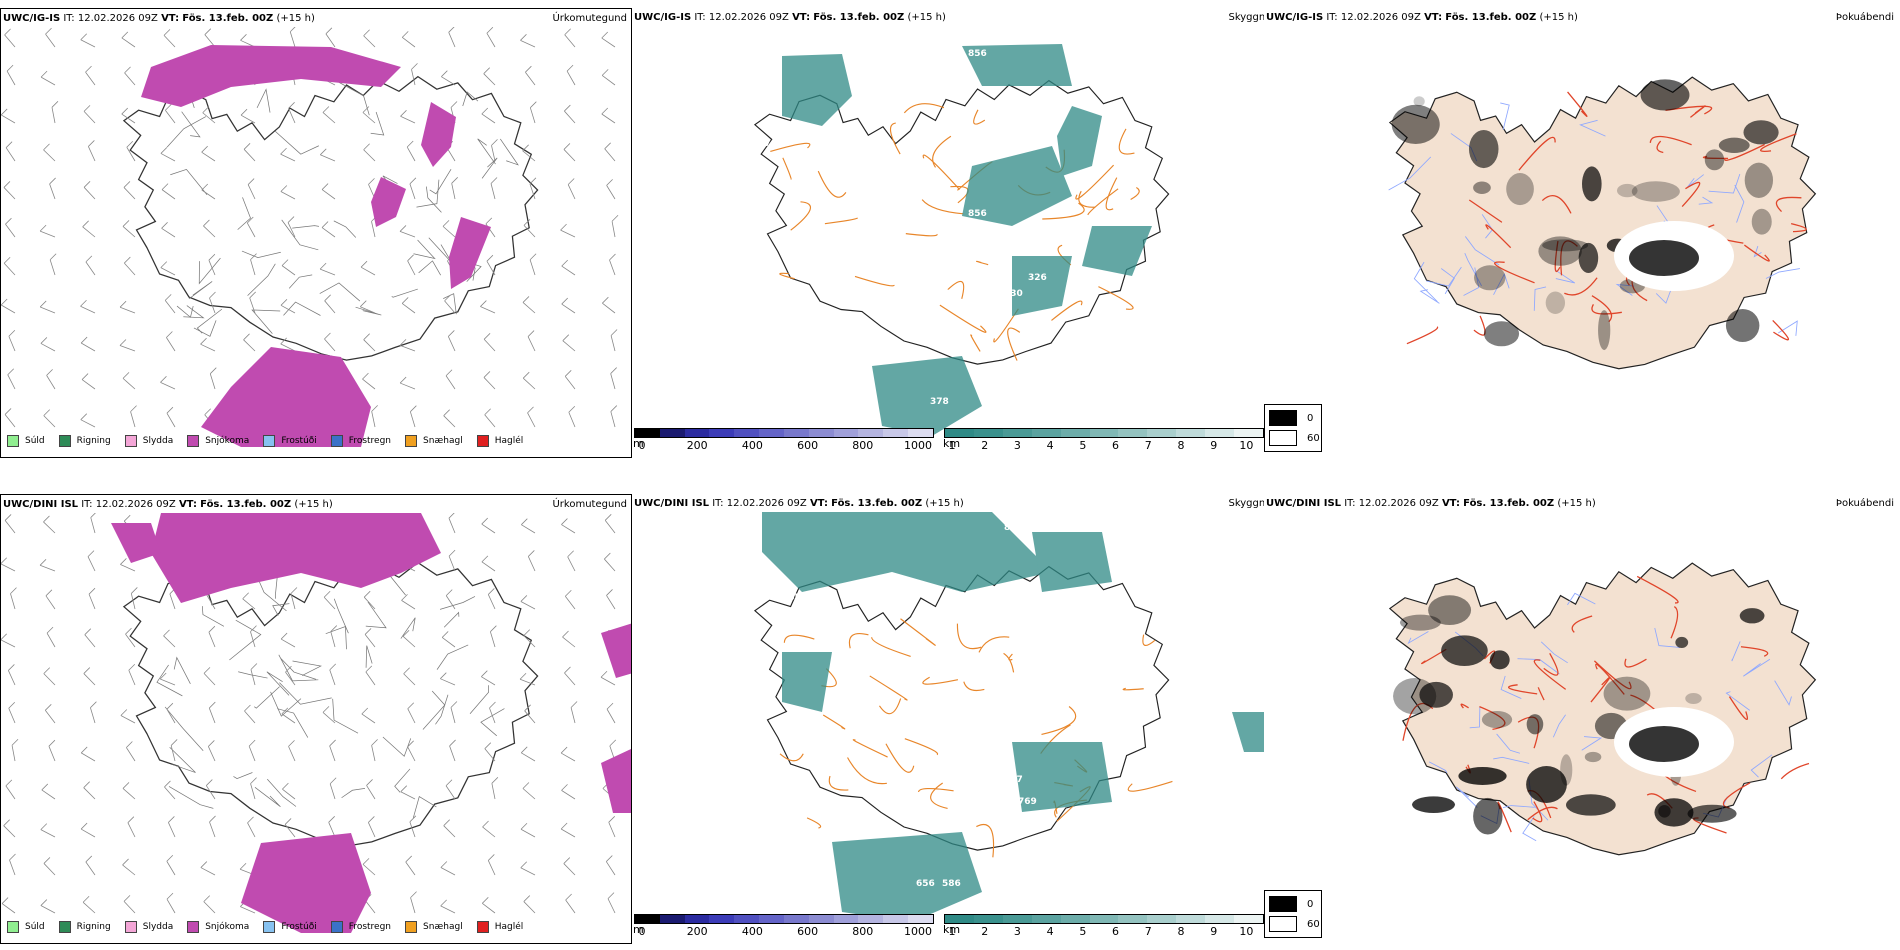  Describe the element at coordinates (953, 746) in the screenshot. I see `visibility-value-label: 160` at that location.